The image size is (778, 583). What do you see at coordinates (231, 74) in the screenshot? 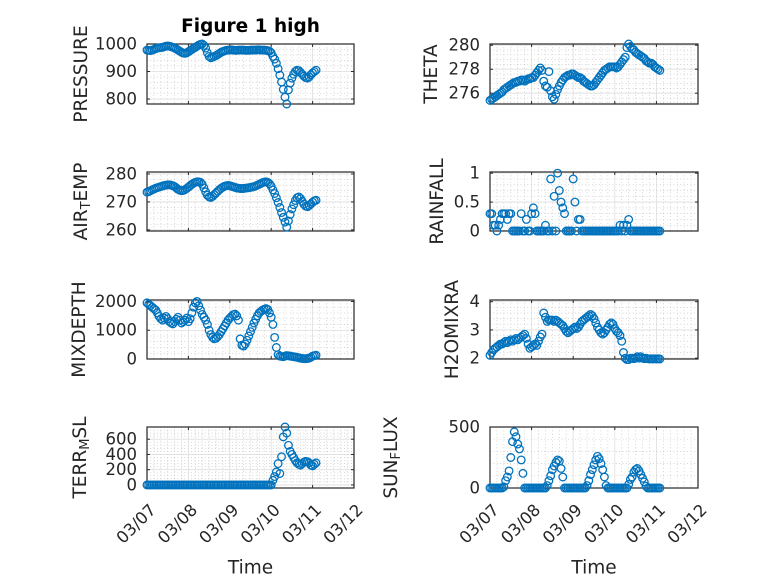
I see `data-series-pressure` at bounding box center [231, 74].